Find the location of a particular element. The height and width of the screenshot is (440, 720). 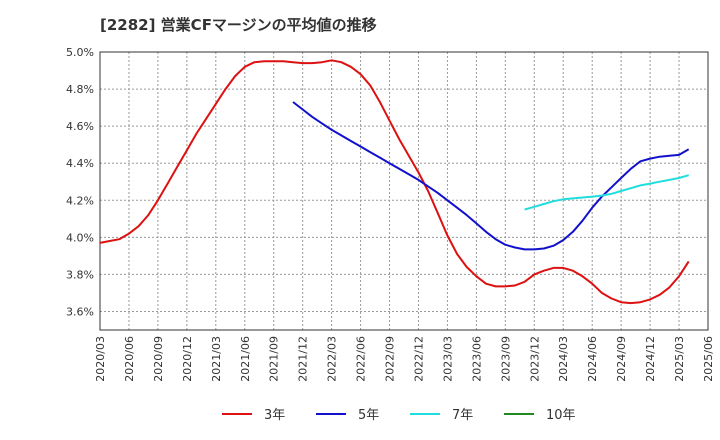

x-tick-label: 2021/09 is located at coordinates (274, 359).